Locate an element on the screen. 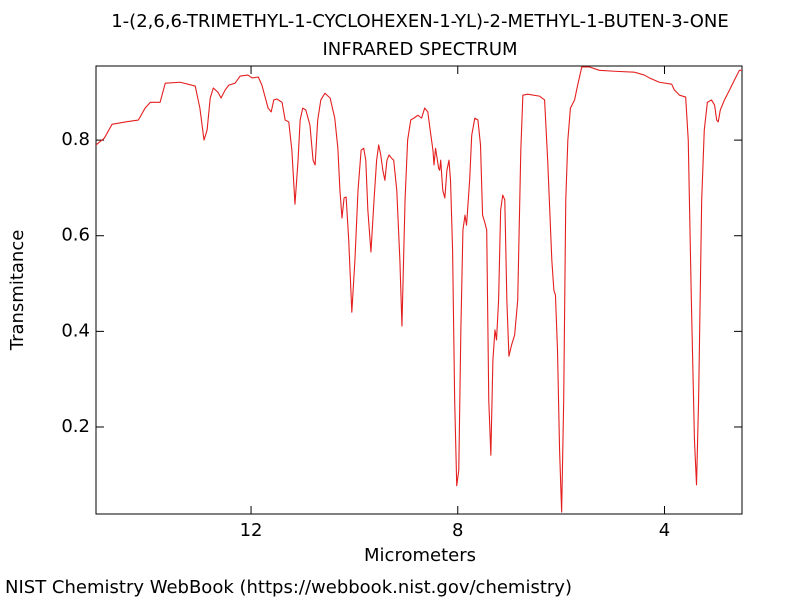  x-tick-label: 4 is located at coordinates (664, 530).